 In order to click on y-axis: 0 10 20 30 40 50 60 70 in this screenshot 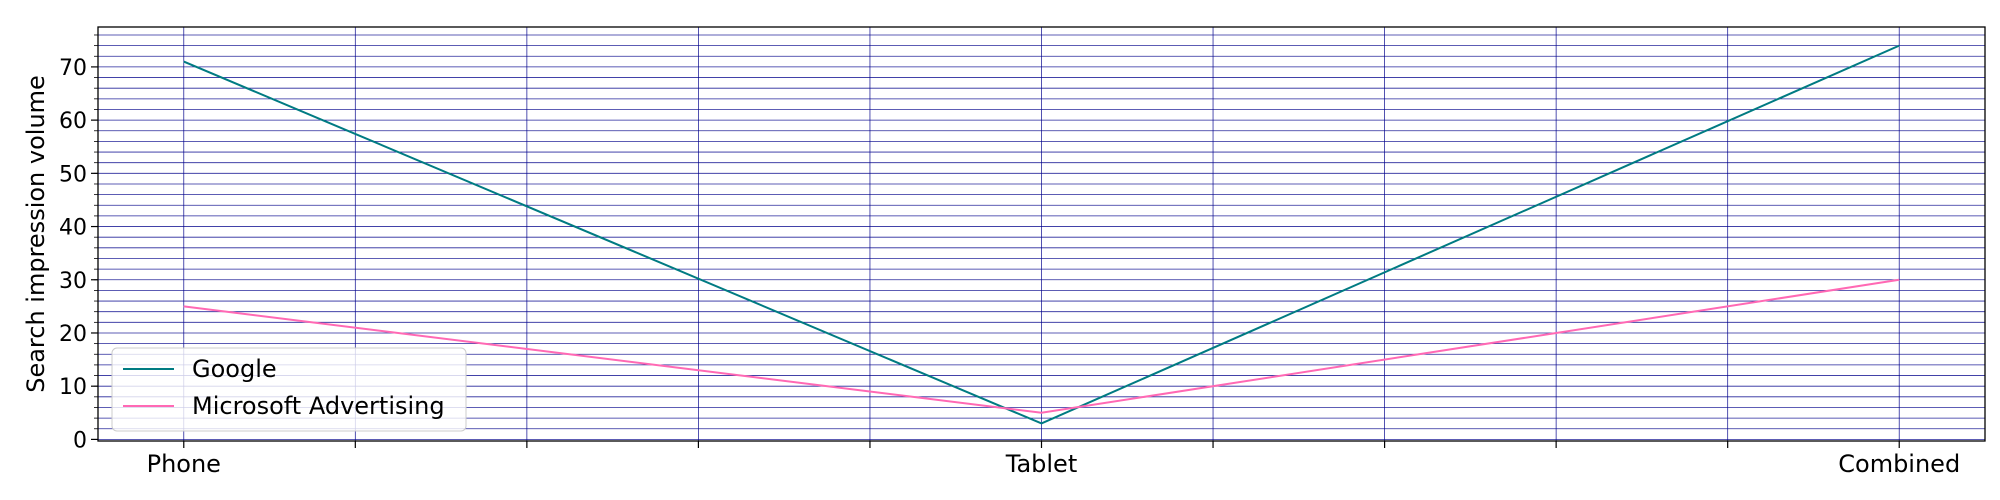, I will do `click(78, 243)`.